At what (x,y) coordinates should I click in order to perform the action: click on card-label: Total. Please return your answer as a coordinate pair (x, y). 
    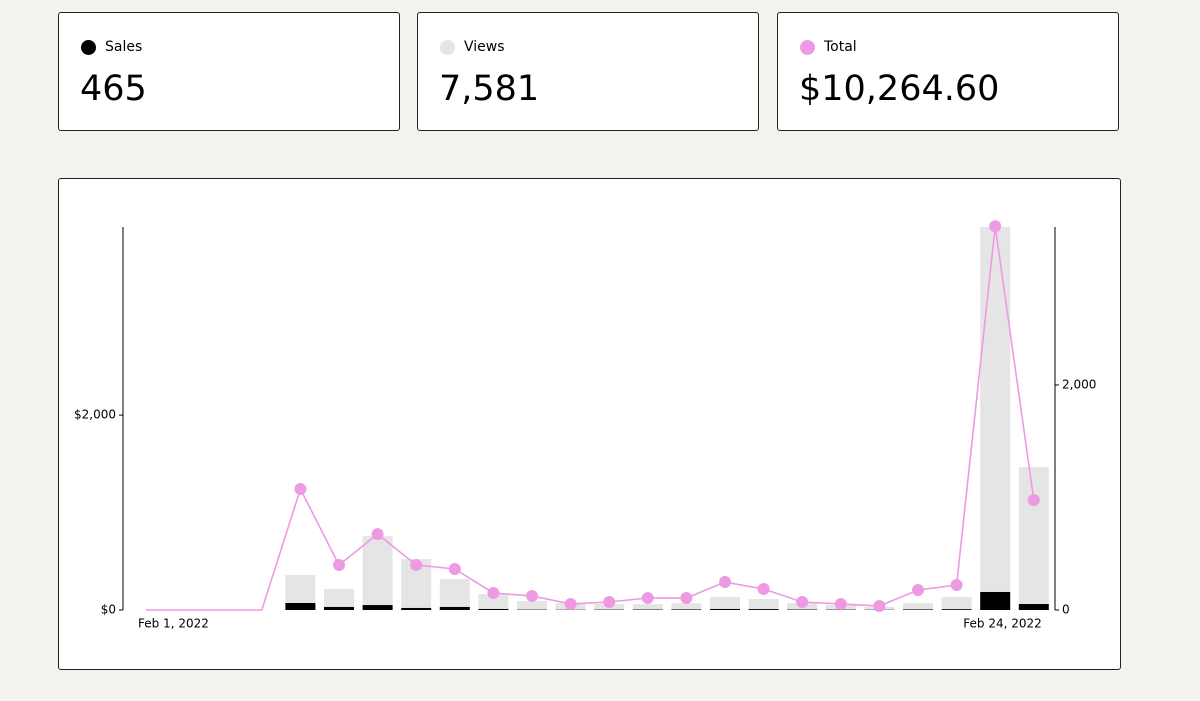
    Looking at the image, I should click on (828, 47).